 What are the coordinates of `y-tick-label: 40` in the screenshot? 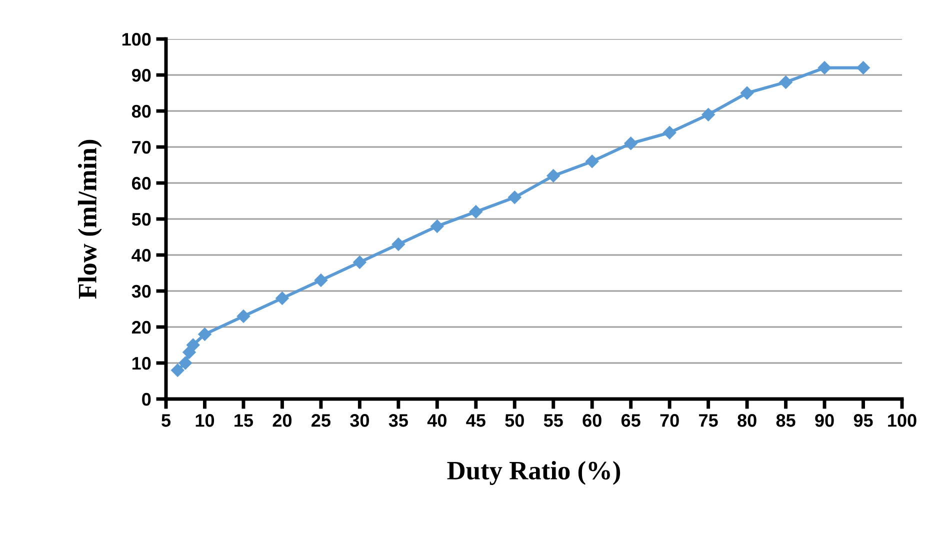 It's located at (141, 255).